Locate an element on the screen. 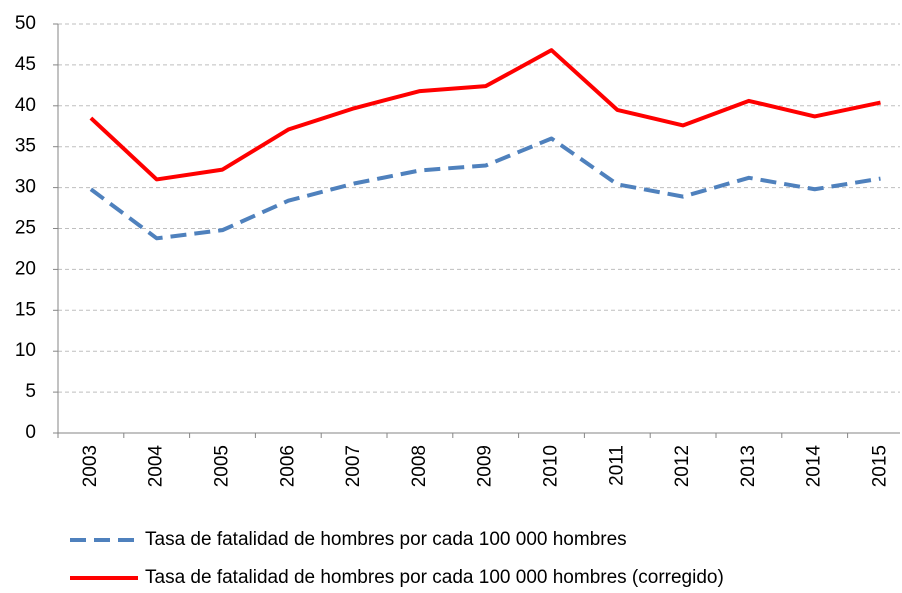 Image resolution: width=902 pixels, height=593 pixels. x-tick-label: 2004 is located at coordinates (156, 466).